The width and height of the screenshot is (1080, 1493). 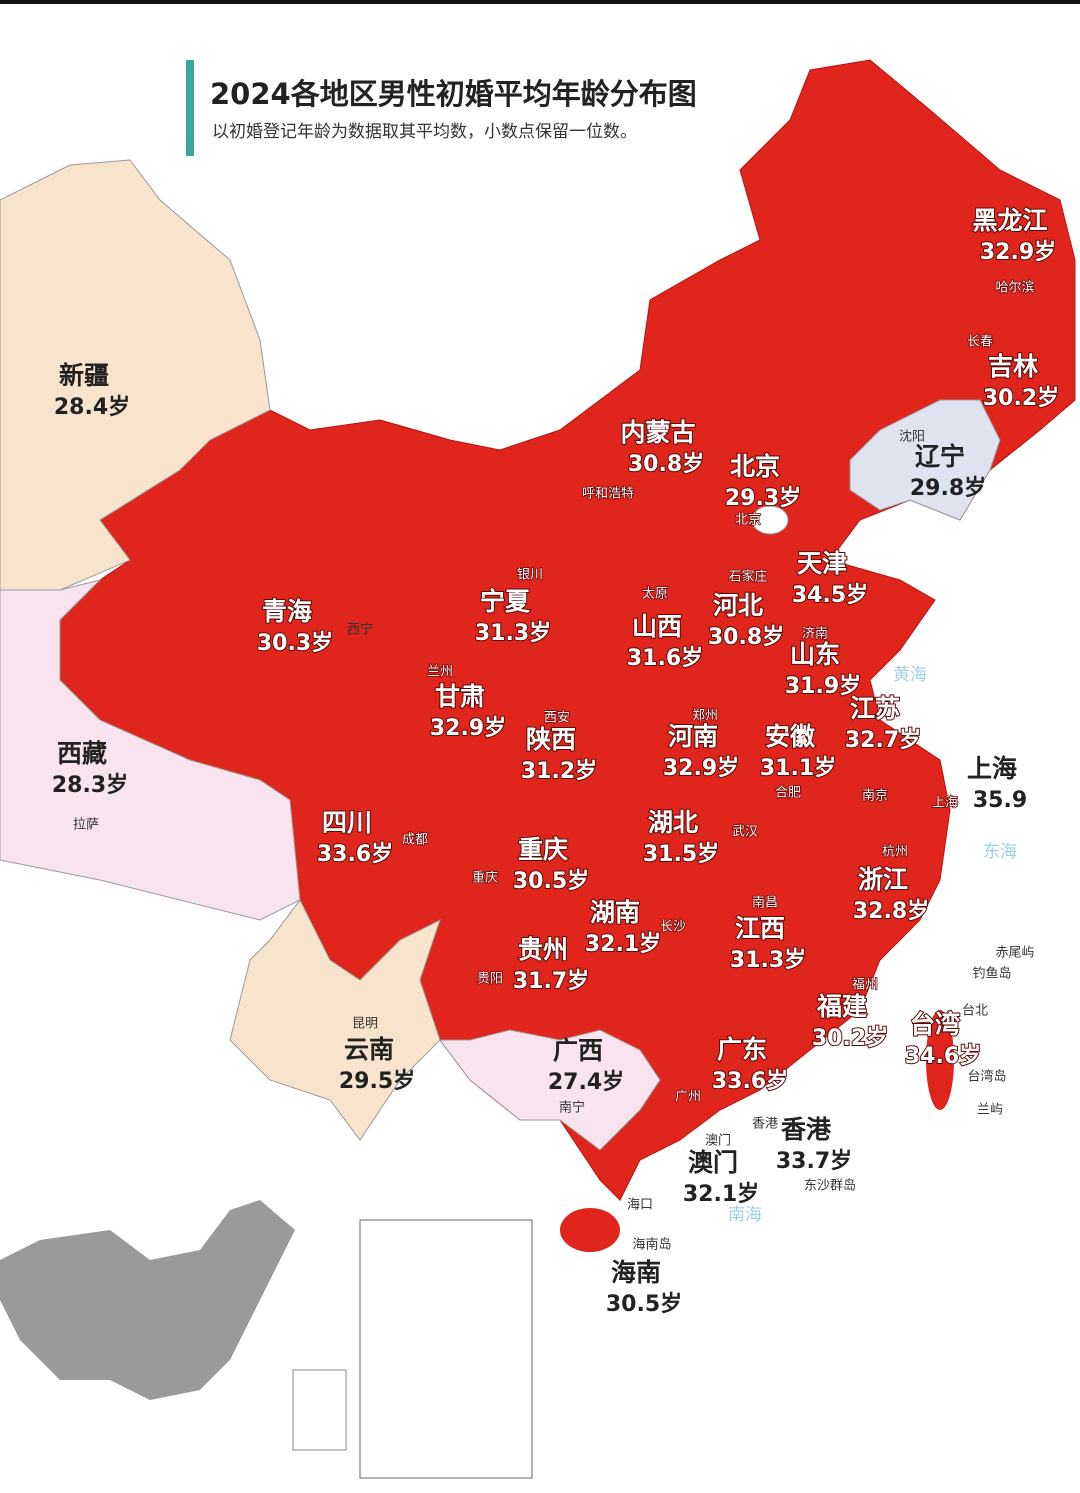 I want to click on region-value: 31.1岁, so click(x=798, y=768).